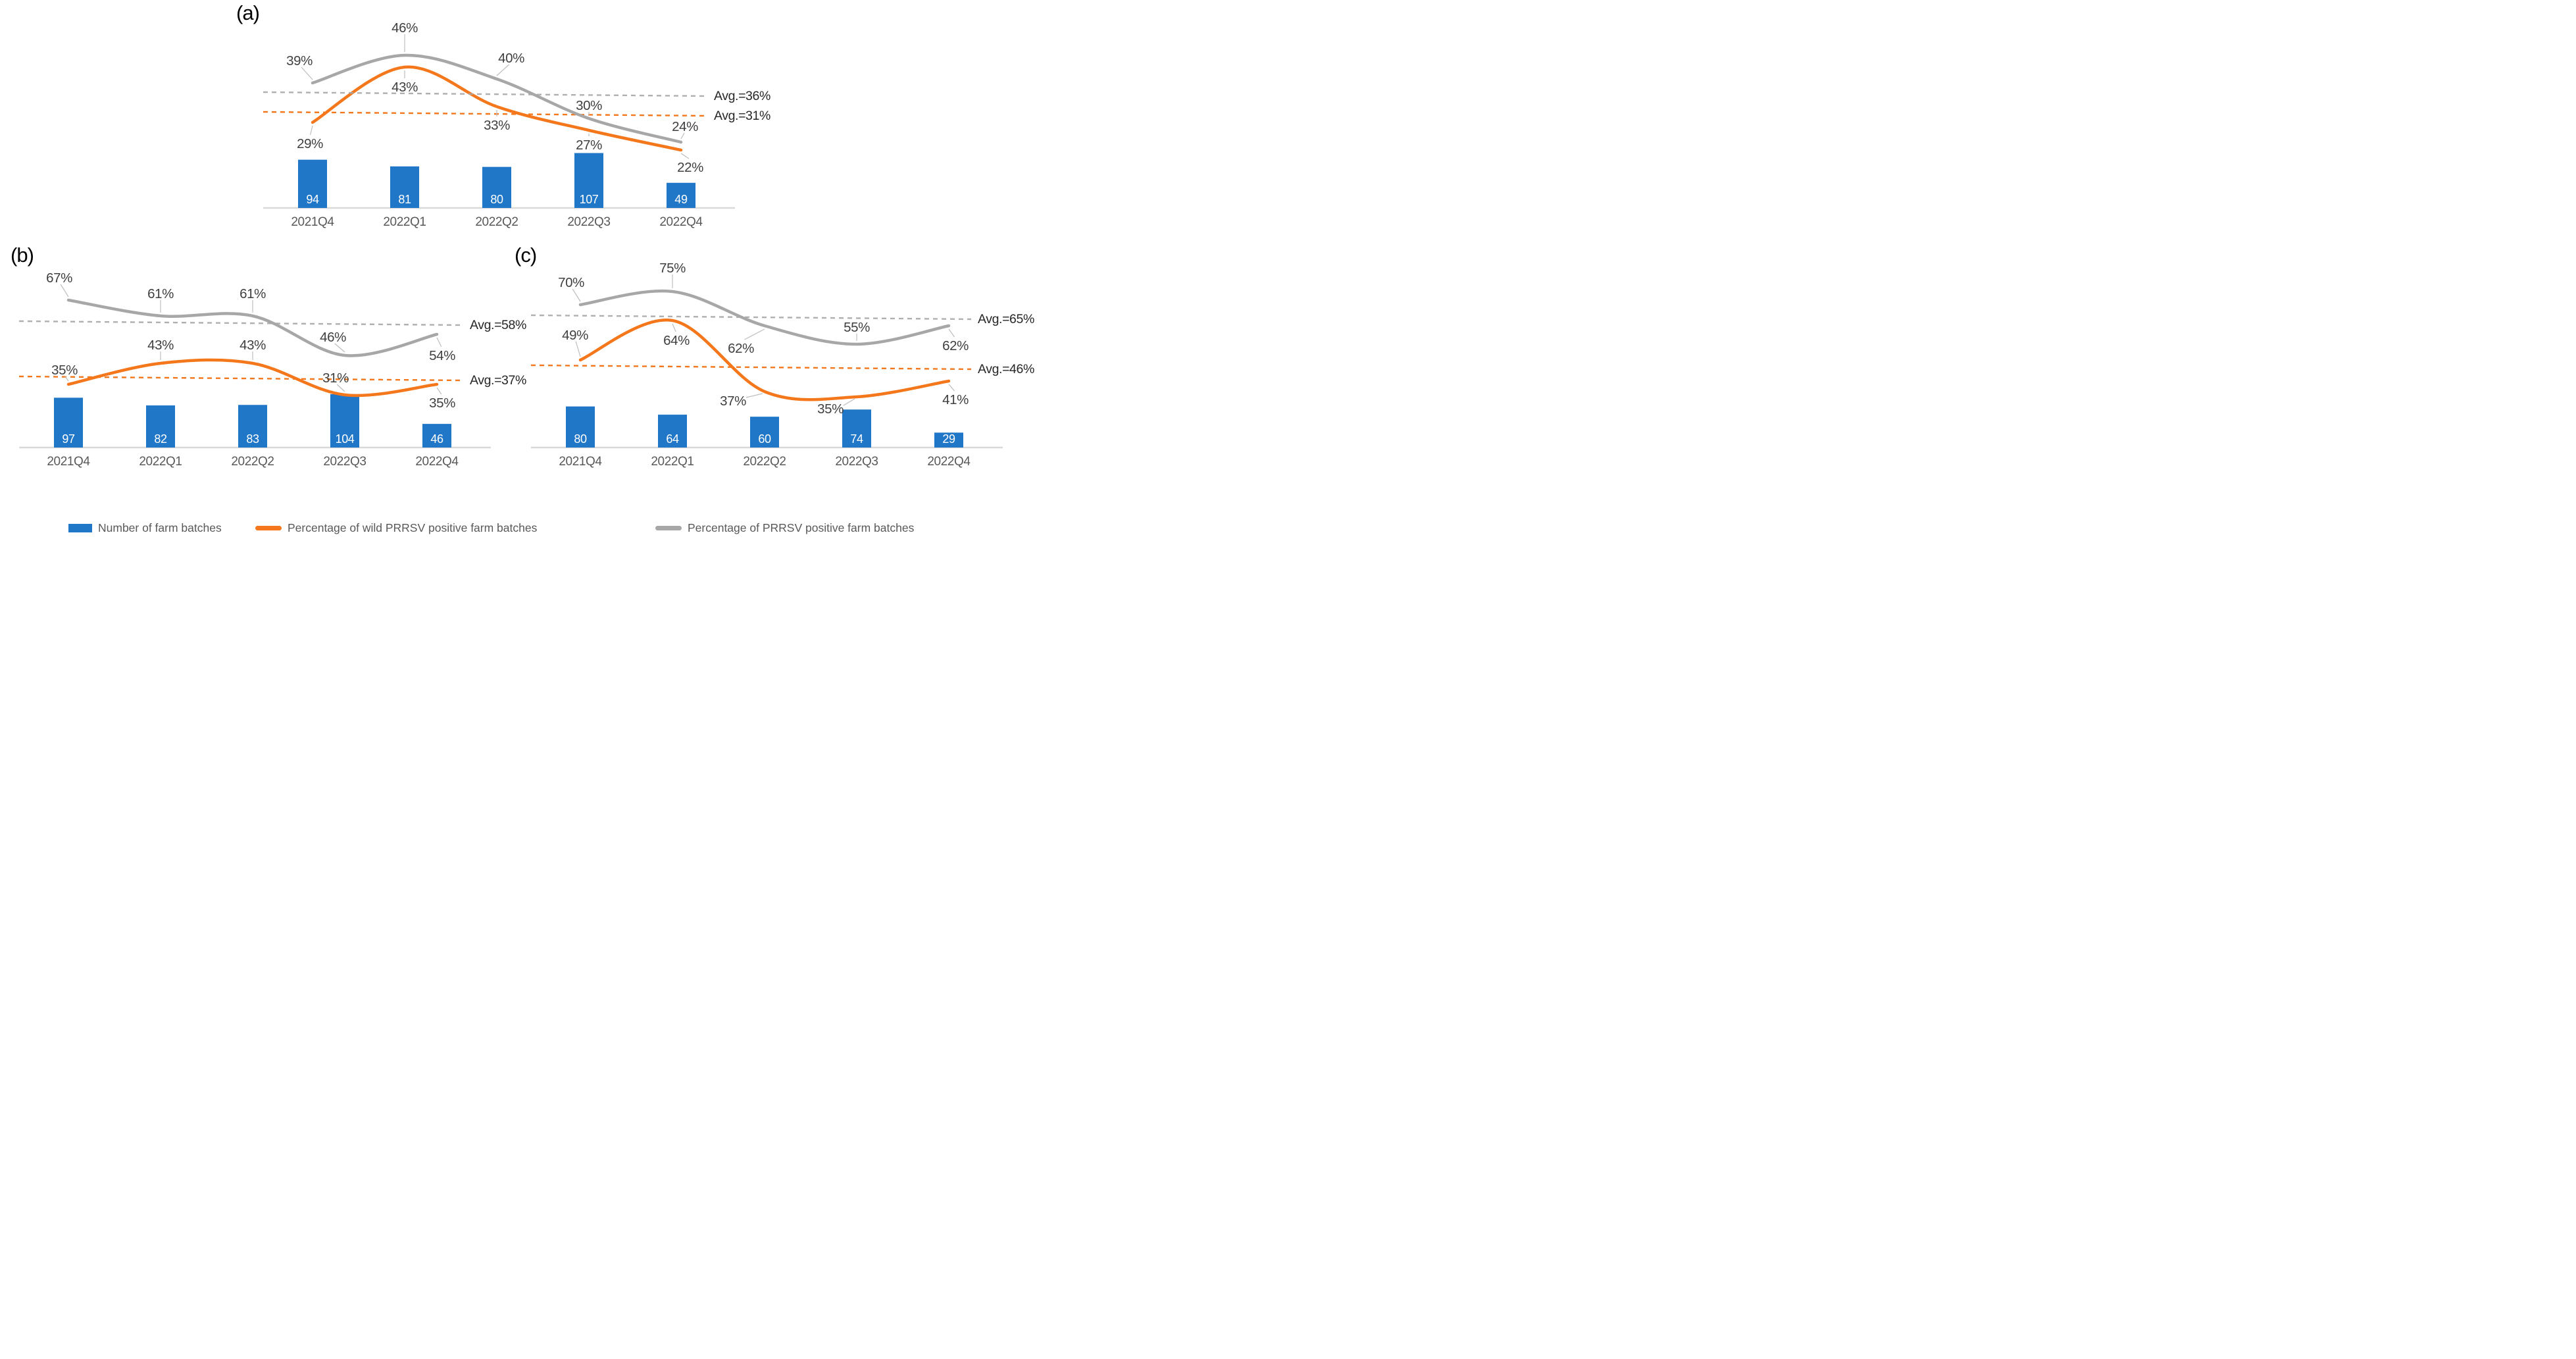 The width and height of the screenshot is (2576, 1359). I want to click on bar-value-label: 81, so click(405, 199).